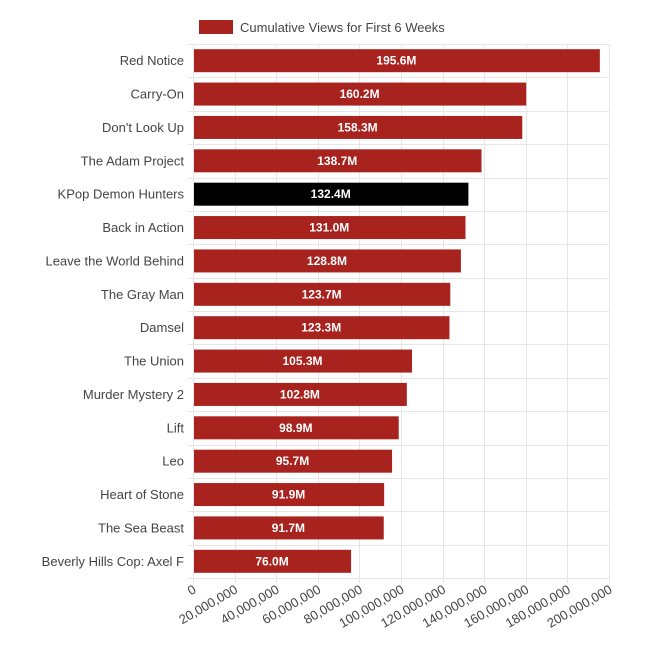 The height and width of the screenshot is (648, 658). Describe the element at coordinates (342, 27) in the screenshot. I see `legend-label: Cumulative Views for First 6 Weeks` at that location.